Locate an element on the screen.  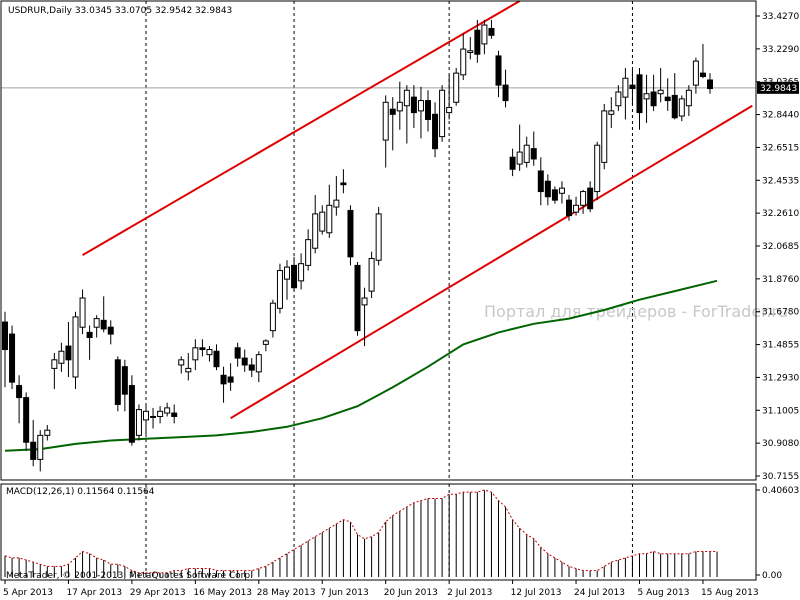
current-price-box is located at coordinates (778, 87).